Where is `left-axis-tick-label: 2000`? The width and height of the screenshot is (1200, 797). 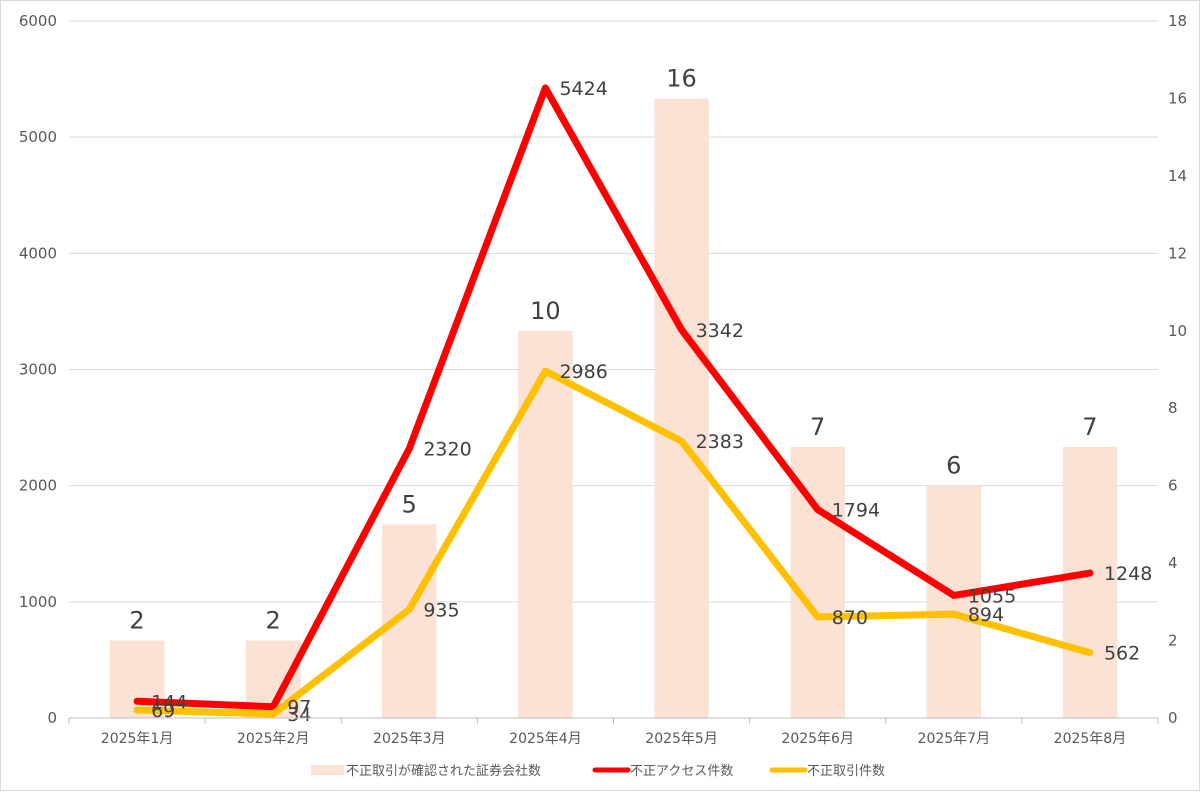 left-axis-tick-label: 2000 is located at coordinates (38, 486).